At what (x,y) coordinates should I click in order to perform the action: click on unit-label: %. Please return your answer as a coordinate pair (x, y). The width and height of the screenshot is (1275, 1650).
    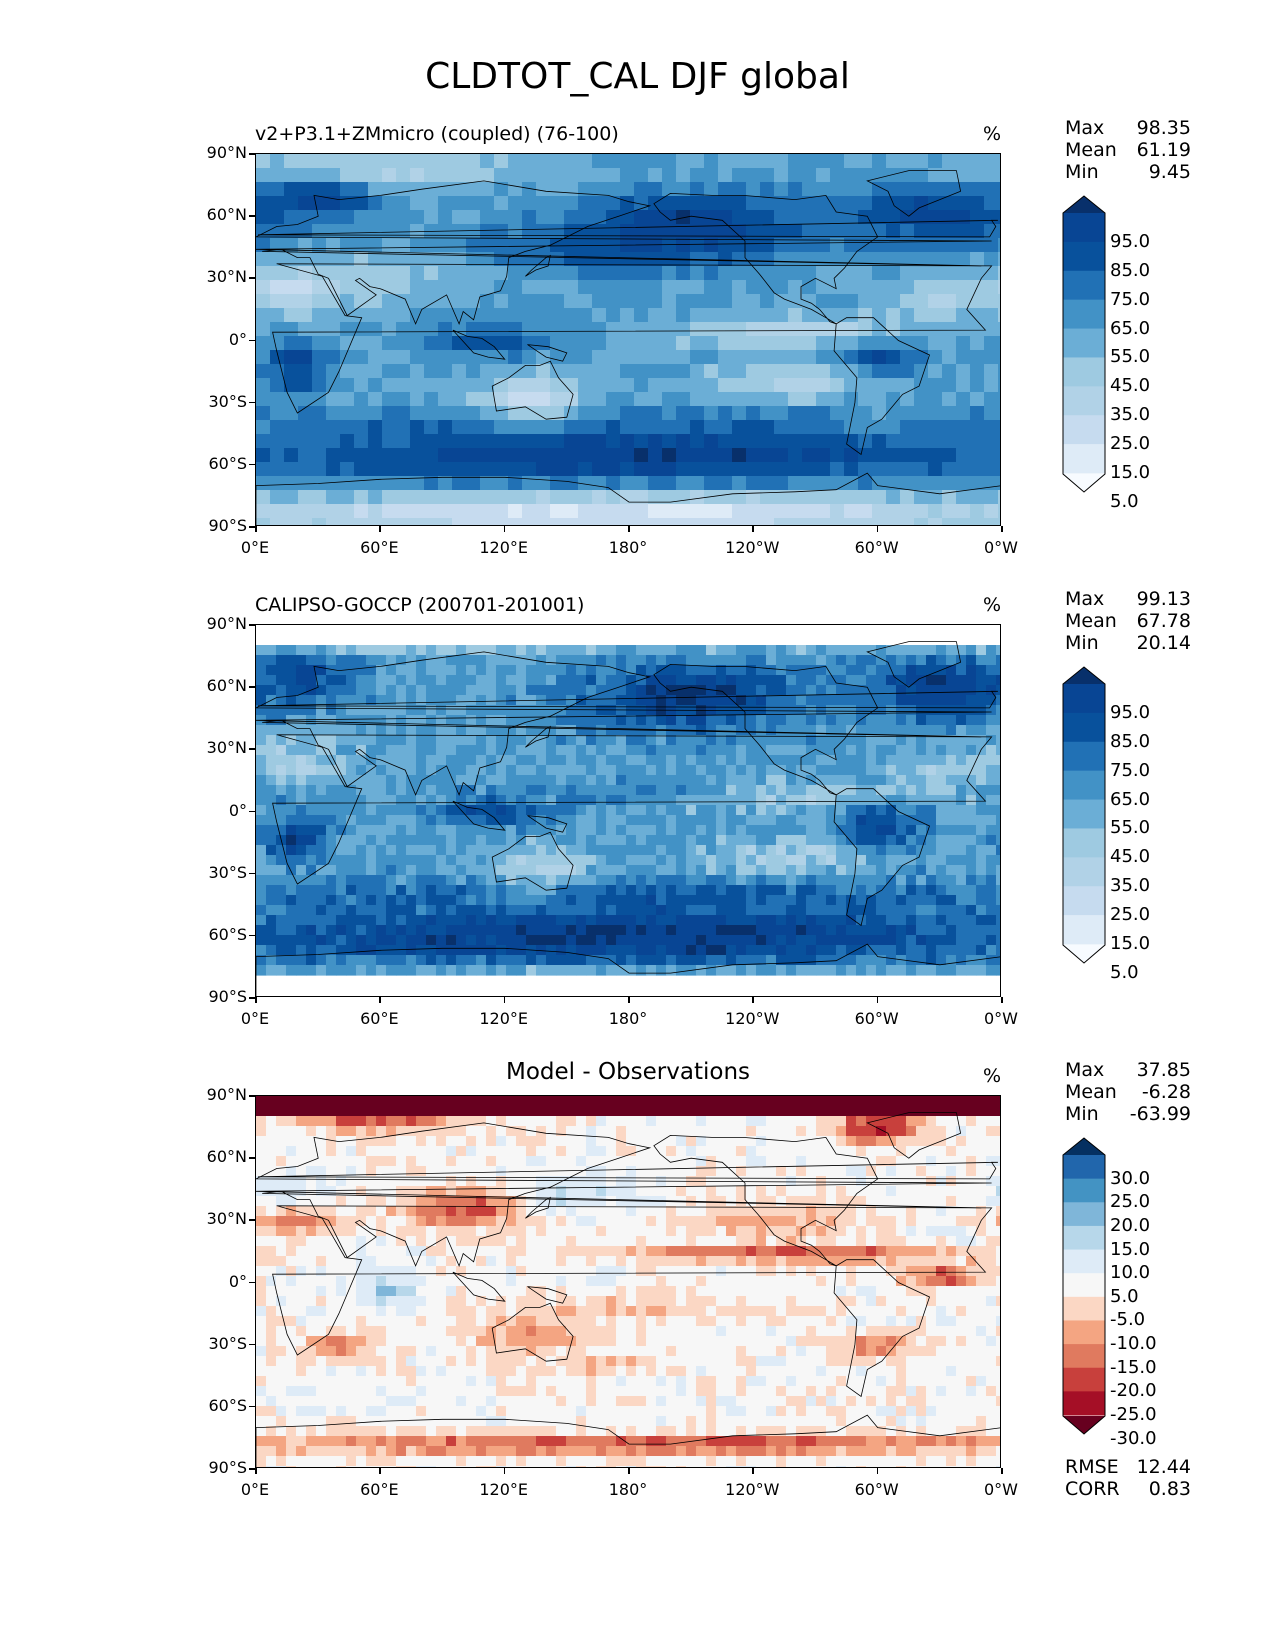
    Looking at the image, I should click on (992, 134).